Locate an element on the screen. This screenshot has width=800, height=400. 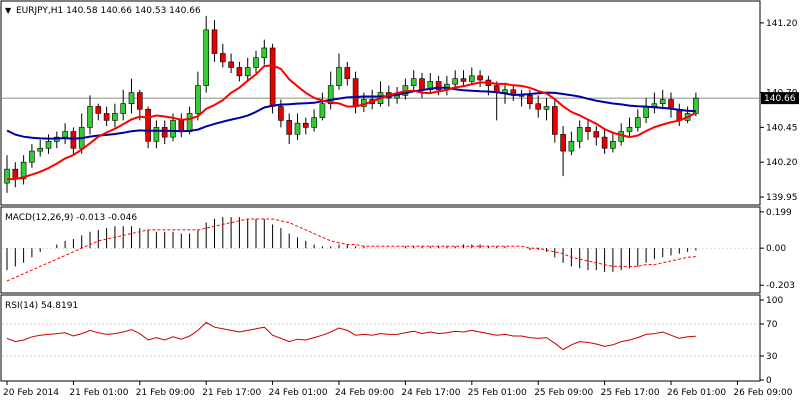
rsi-tick-label: 0 is located at coordinates (769, 381).